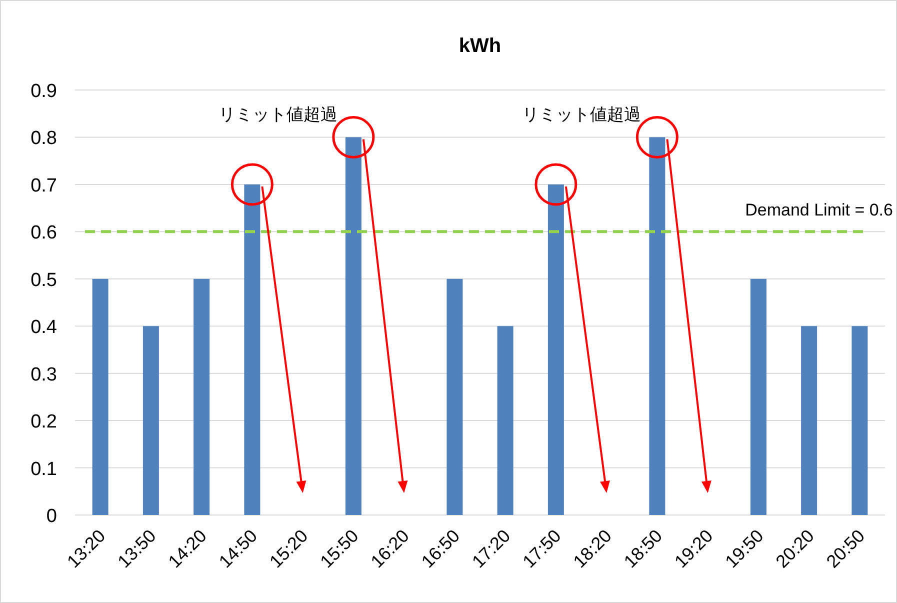  What do you see at coordinates (43, 422) in the screenshot?
I see `y-tick-label: 0.2` at bounding box center [43, 422].